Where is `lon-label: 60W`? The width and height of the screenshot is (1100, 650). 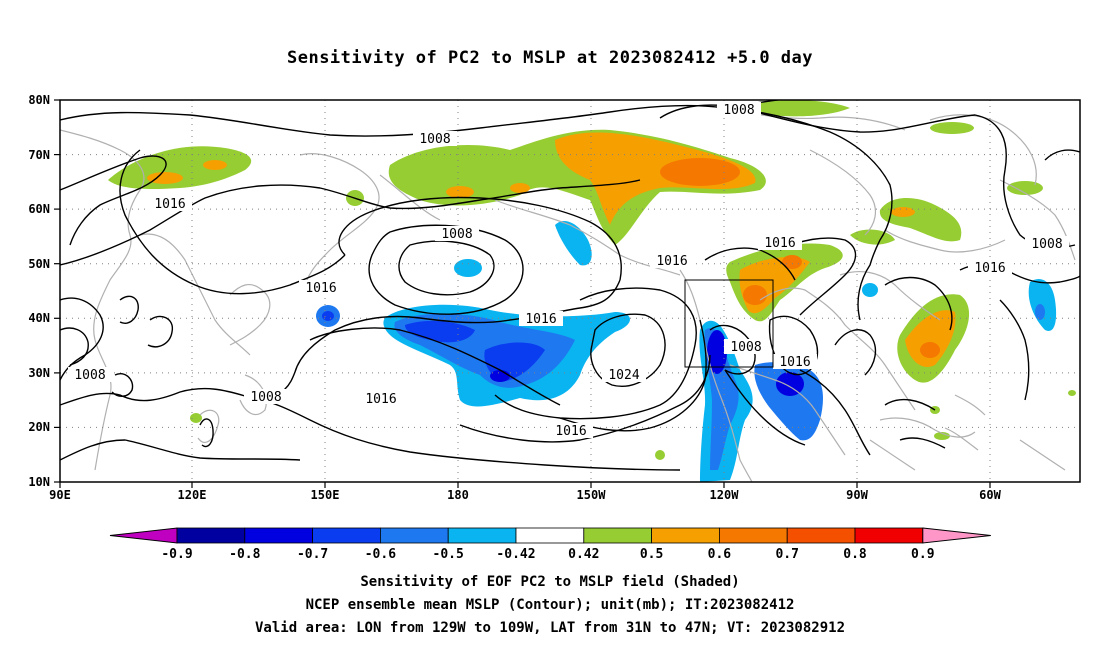 lon-label: 60W is located at coordinates (990, 495).